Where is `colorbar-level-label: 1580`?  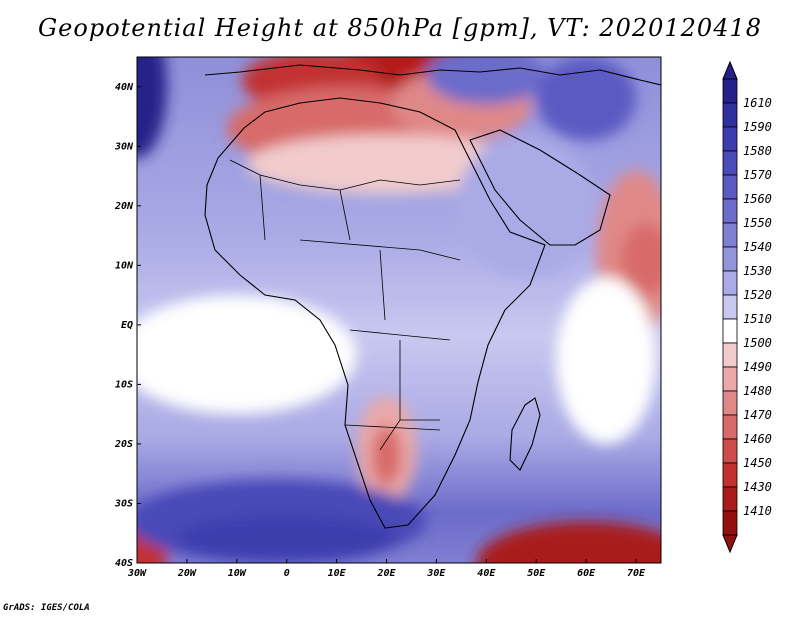 colorbar-level-label: 1580 is located at coordinates (757, 151).